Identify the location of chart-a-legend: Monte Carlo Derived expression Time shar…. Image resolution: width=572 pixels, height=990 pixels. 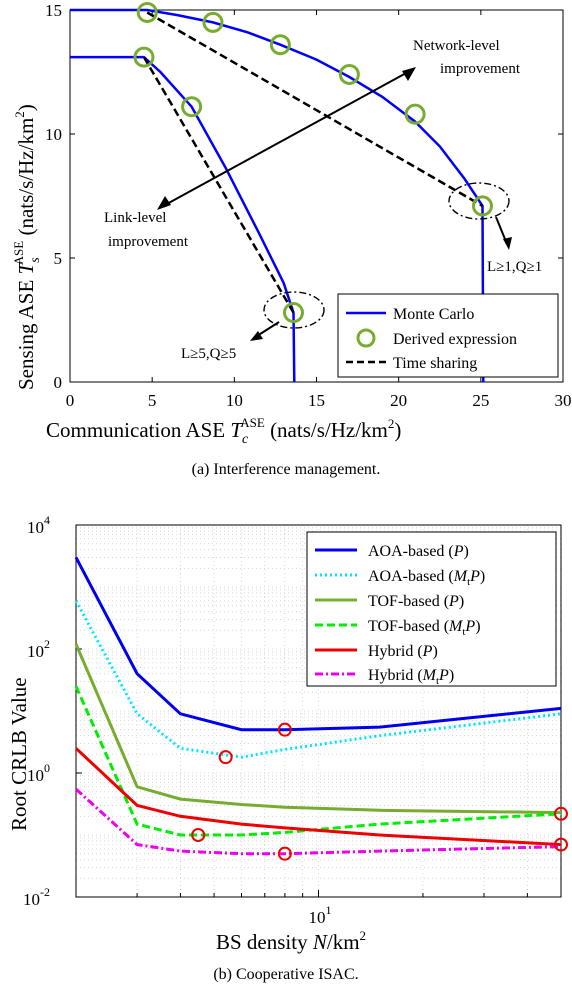
(448, 335).